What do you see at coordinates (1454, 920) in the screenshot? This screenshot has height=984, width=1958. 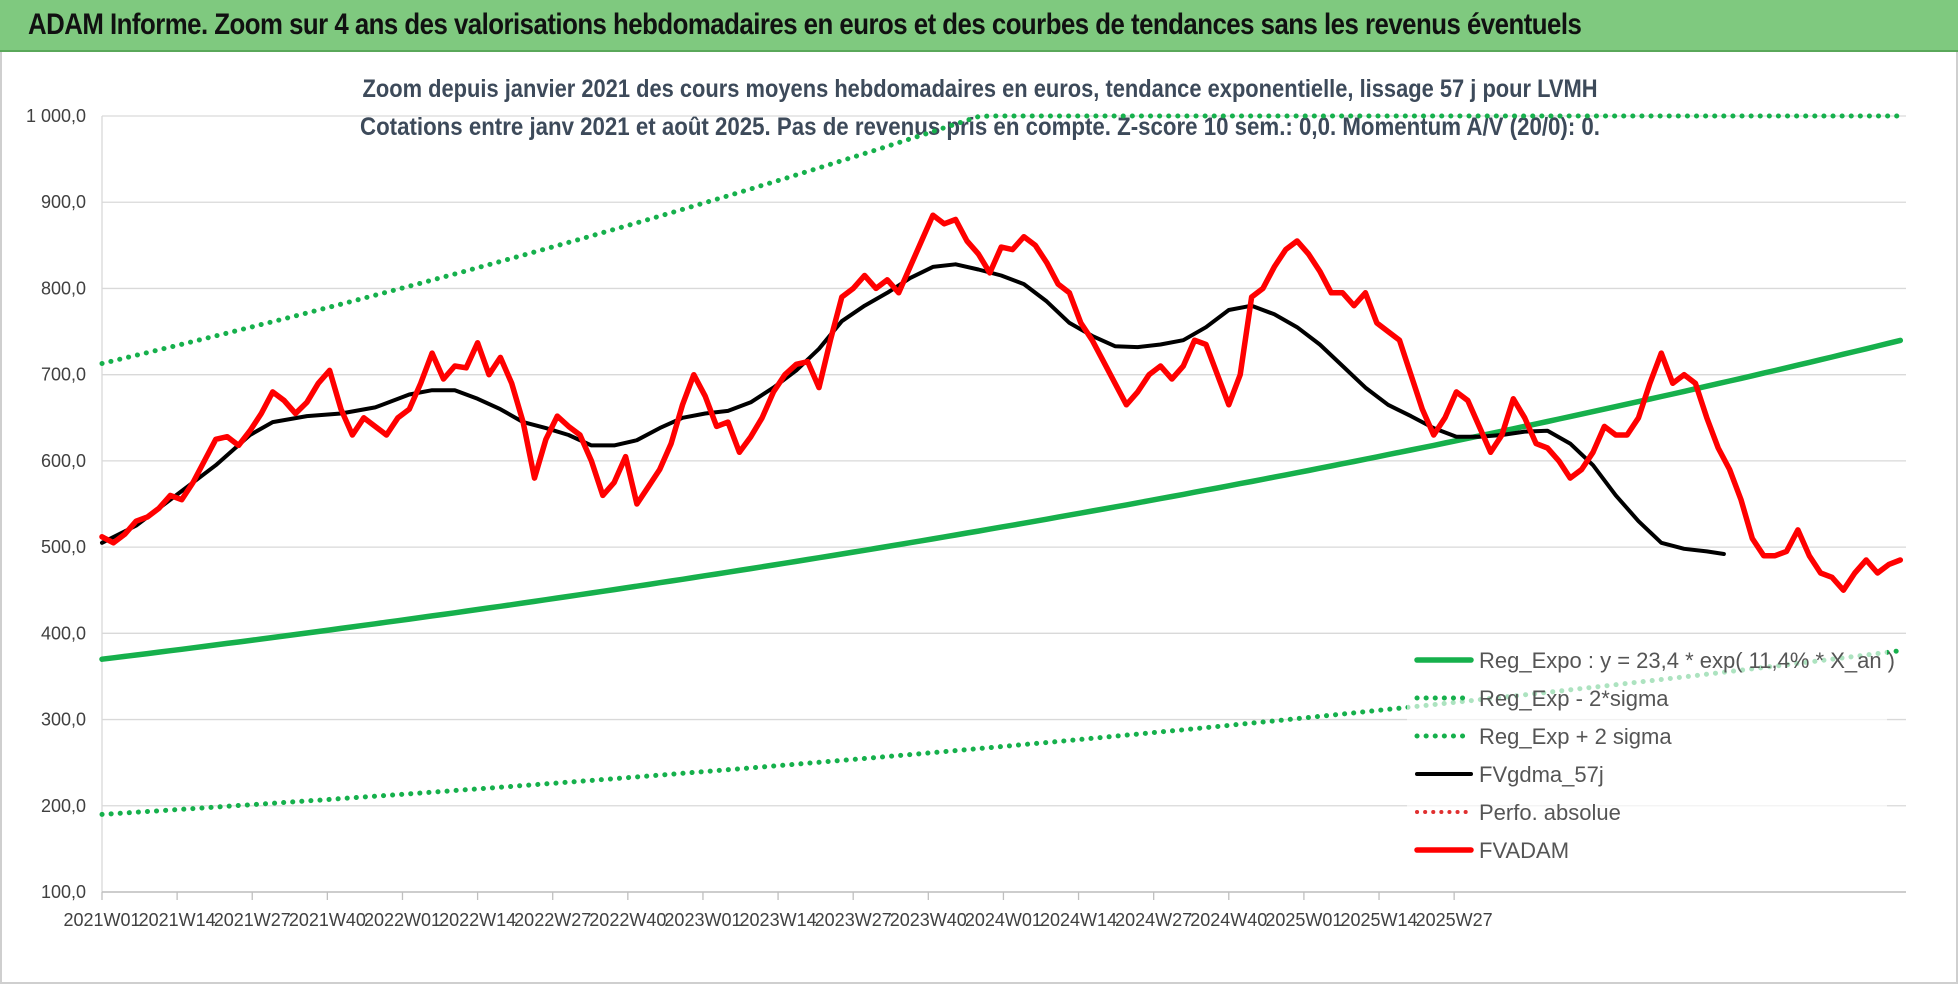 I see `x-tick-label: 2025W27` at bounding box center [1454, 920].